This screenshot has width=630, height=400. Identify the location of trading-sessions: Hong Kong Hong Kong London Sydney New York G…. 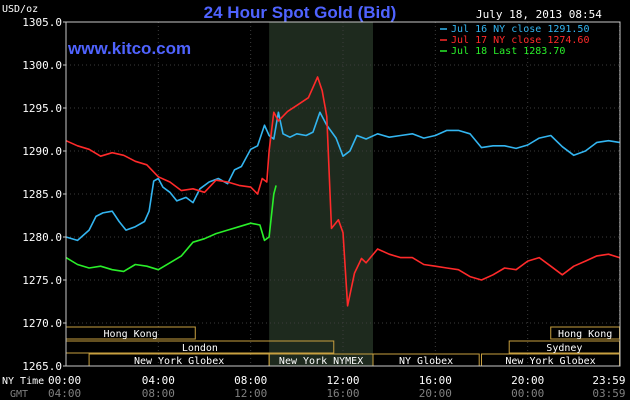
(343, 346).